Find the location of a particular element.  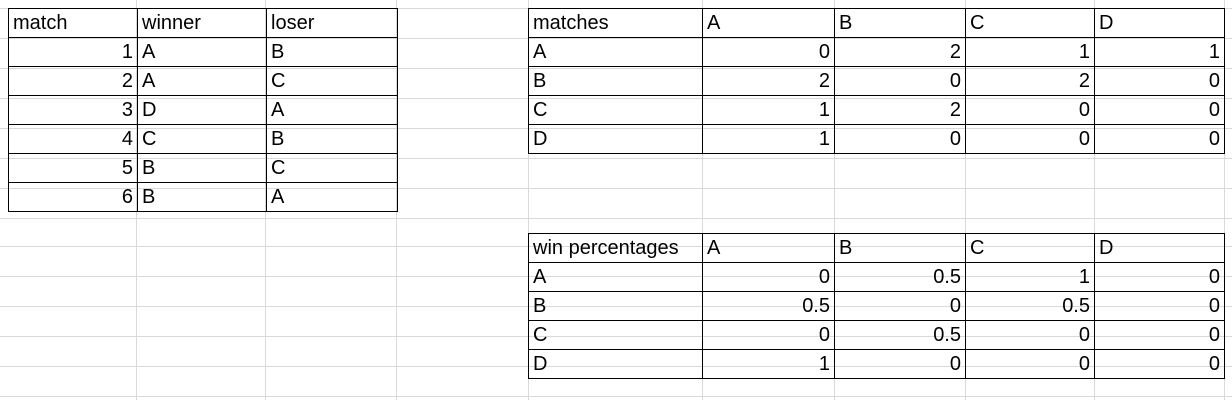

winner-cell: D is located at coordinates (202, 110).